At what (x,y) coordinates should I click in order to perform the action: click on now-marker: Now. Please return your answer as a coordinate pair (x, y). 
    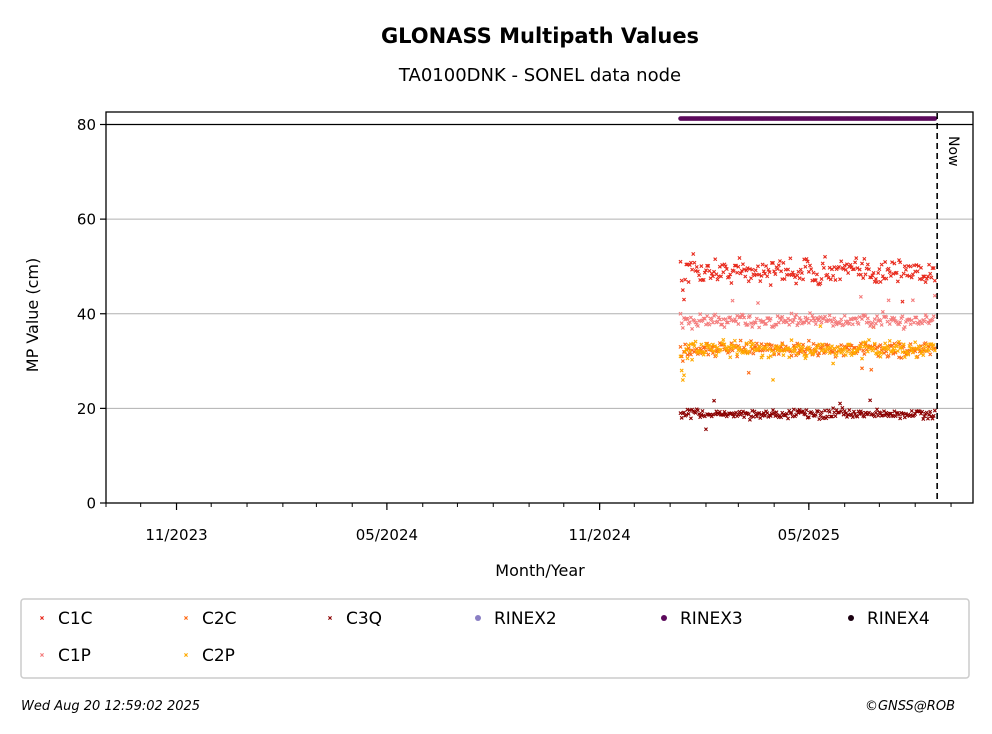
    Looking at the image, I should click on (948, 308).